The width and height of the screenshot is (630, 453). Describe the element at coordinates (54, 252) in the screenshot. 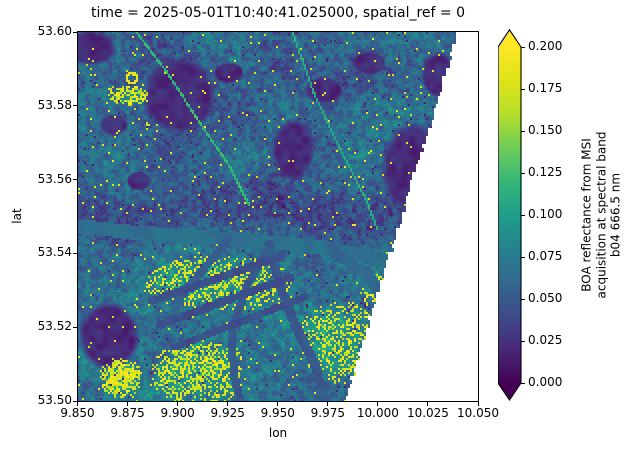

I see `y-tick-label: 53.54` at that location.